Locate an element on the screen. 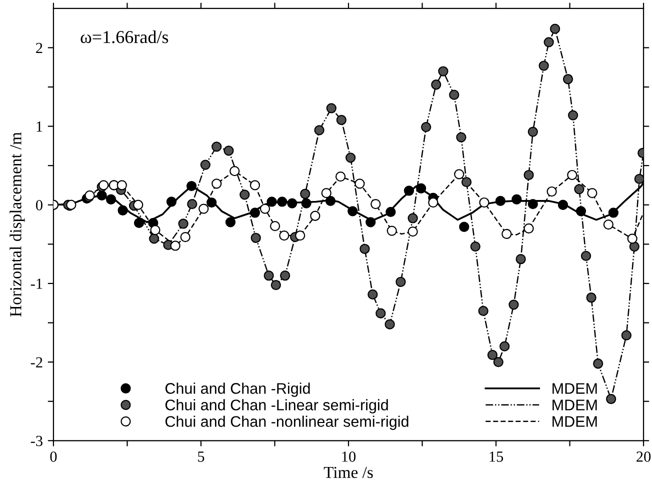  y-tick-label: 0 is located at coordinates (39, 205).